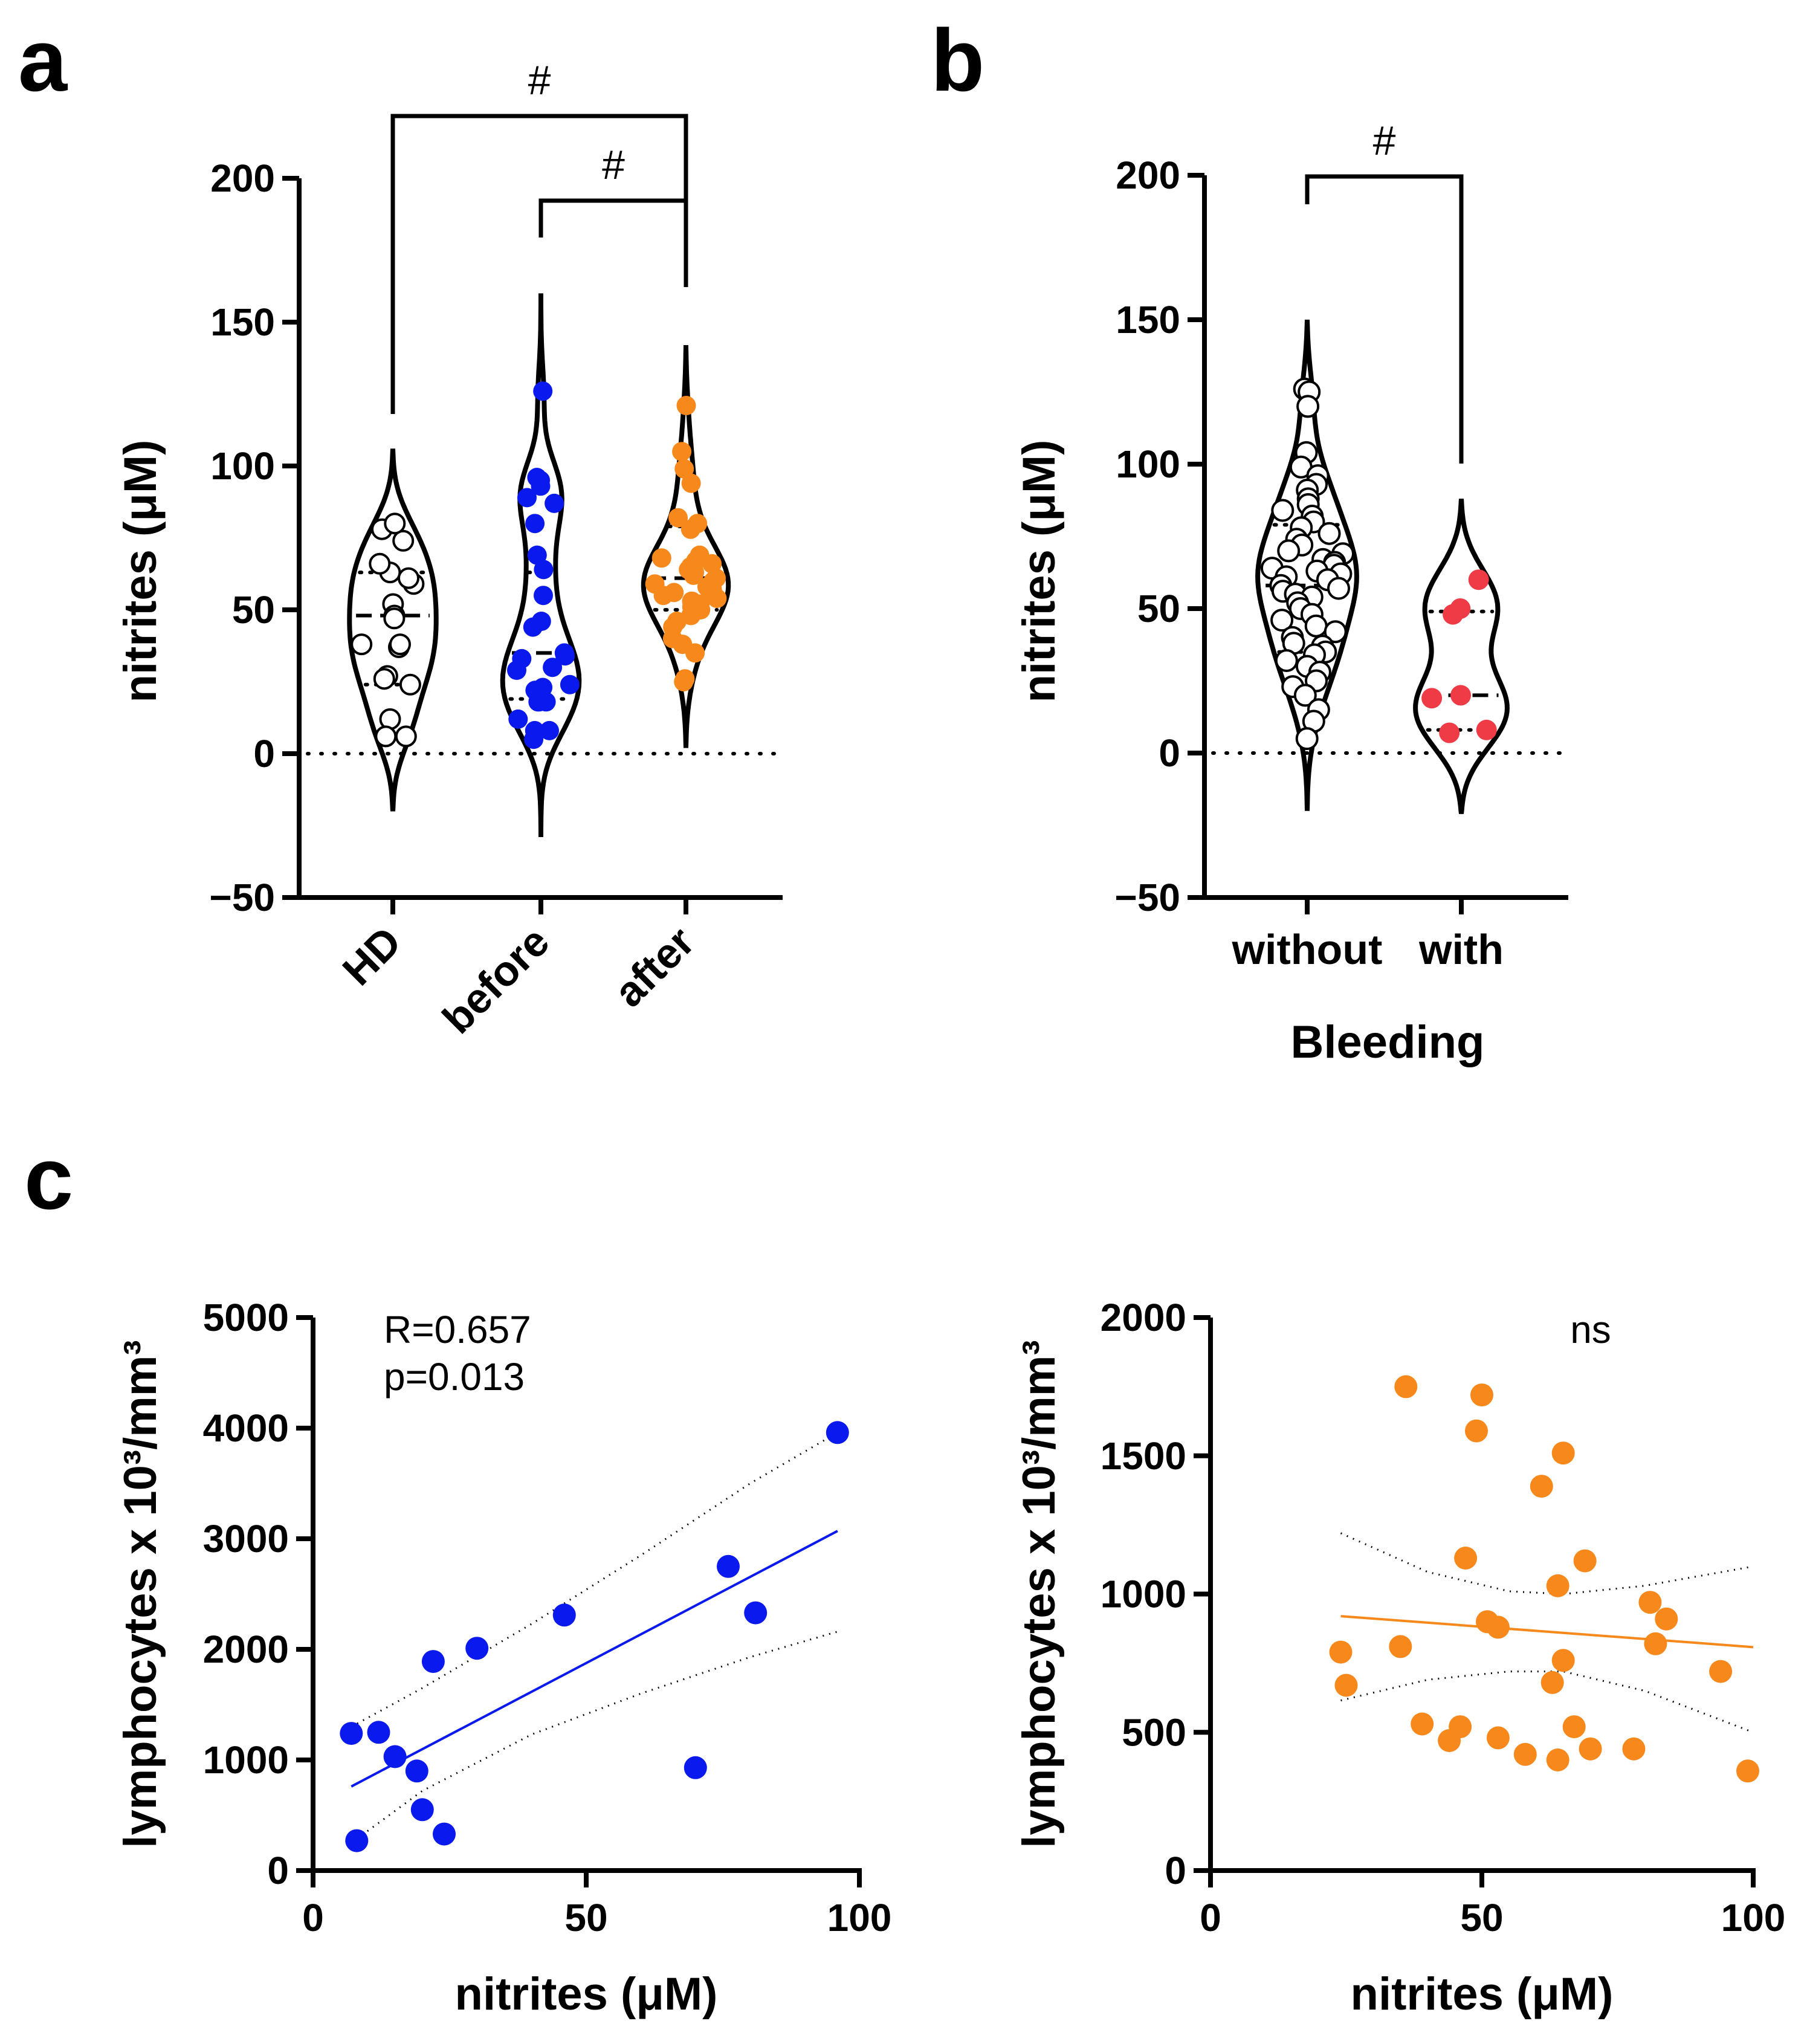 Image resolution: width=1807 pixels, height=2044 pixels. What do you see at coordinates (140, 571) in the screenshot?
I see `panel-a-y-axis-label: nitrites (μM)` at bounding box center [140, 571].